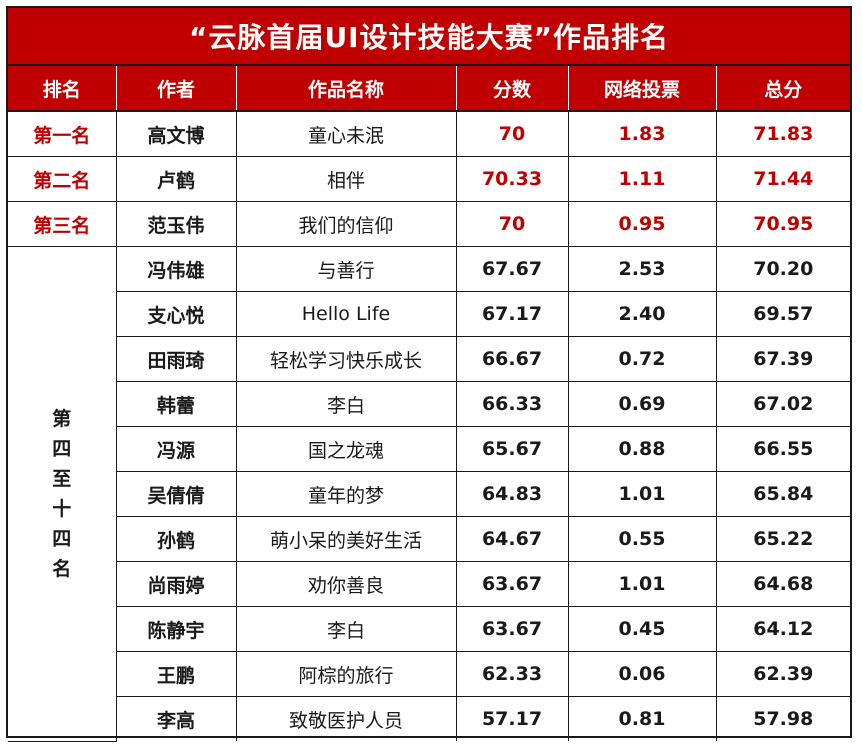  What do you see at coordinates (642, 629) in the screenshot?
I see `vote-cell: 0.45` at bounding box center [642, 629].